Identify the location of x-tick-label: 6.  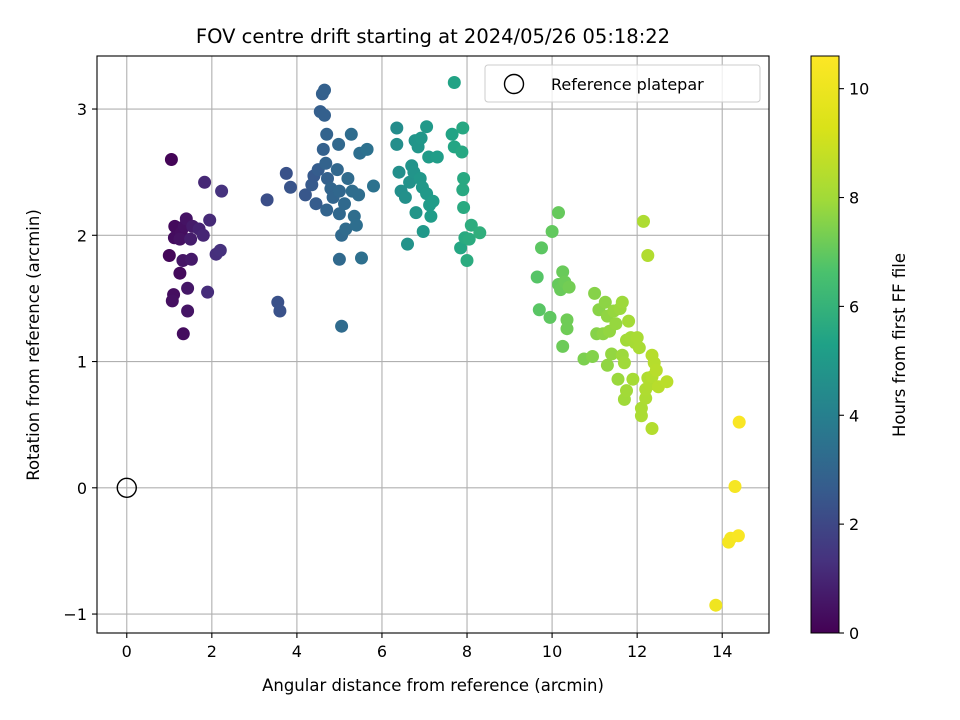
(382, 651).